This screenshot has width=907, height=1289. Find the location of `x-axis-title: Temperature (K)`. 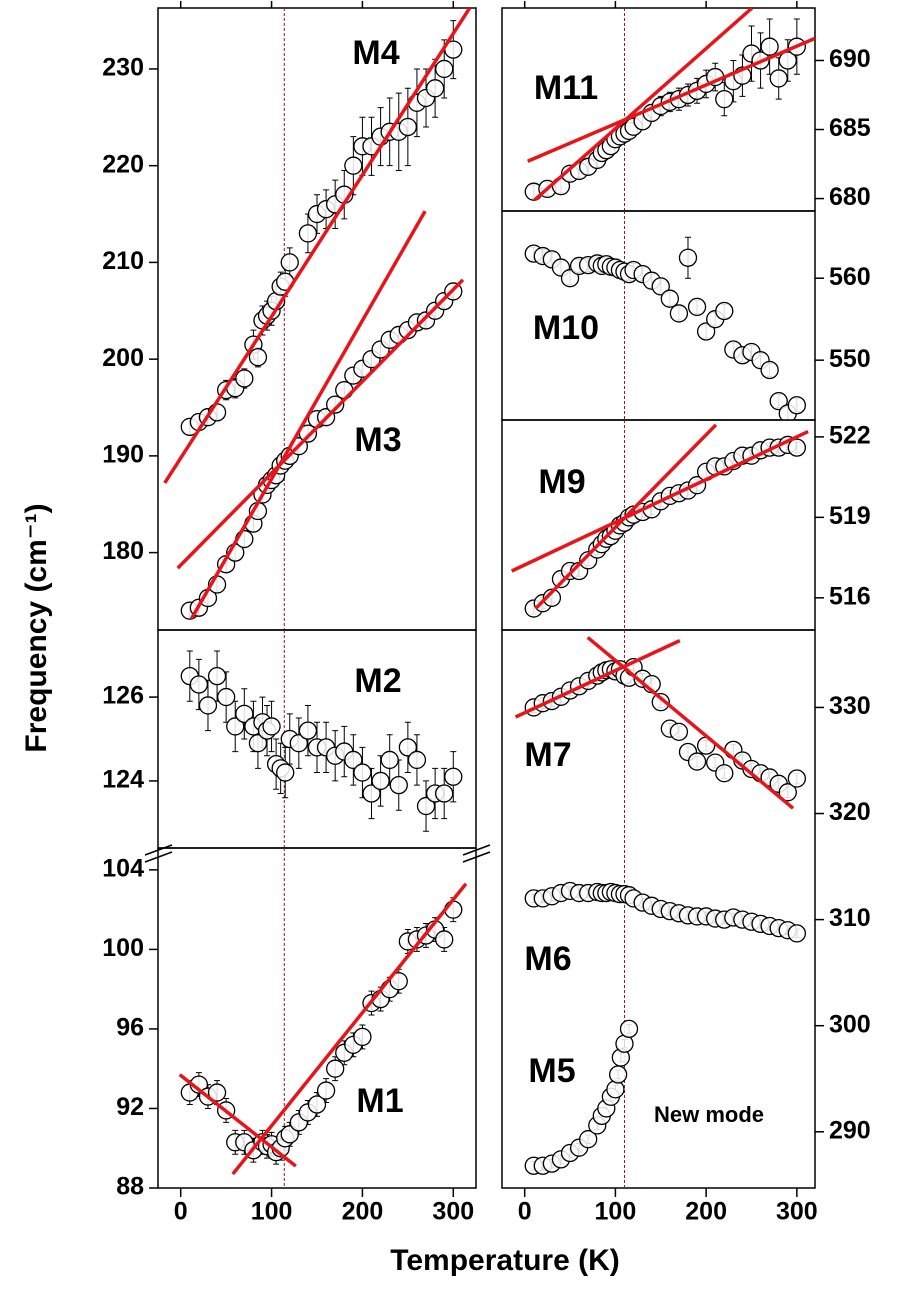

x-axis-title: Temperature (K) is located at coordinates (504, 1260).